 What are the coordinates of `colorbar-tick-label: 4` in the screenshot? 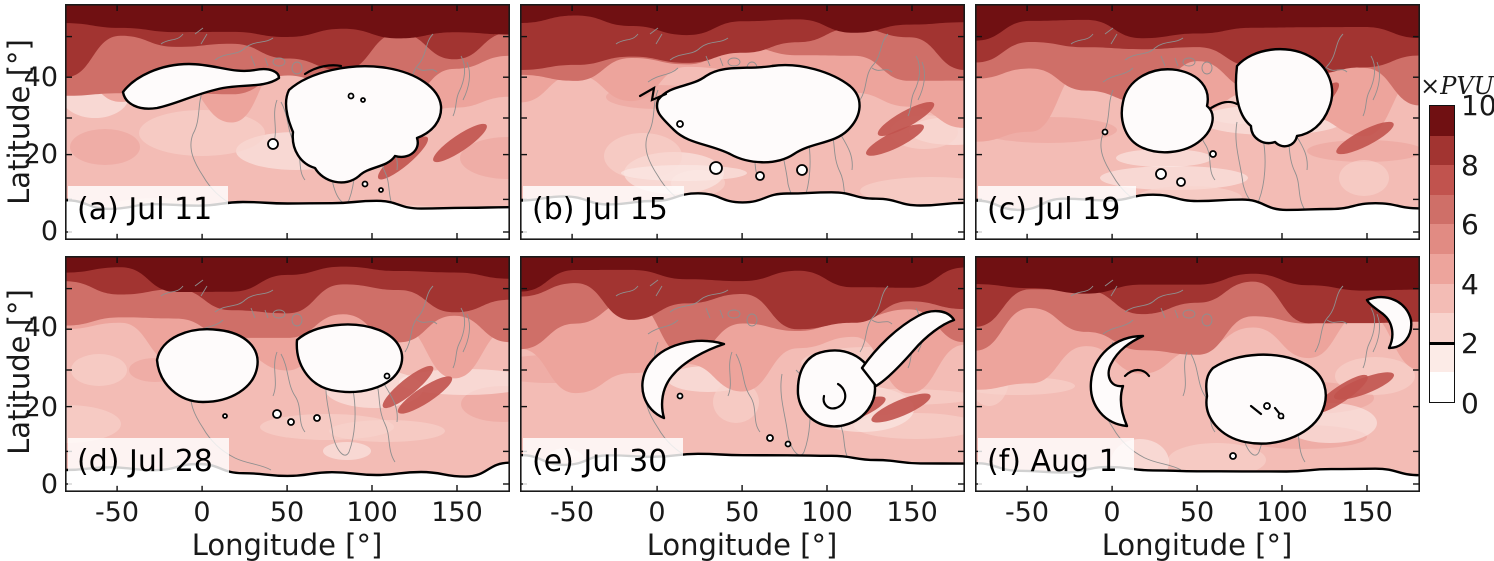 It's located at (1470, 284).